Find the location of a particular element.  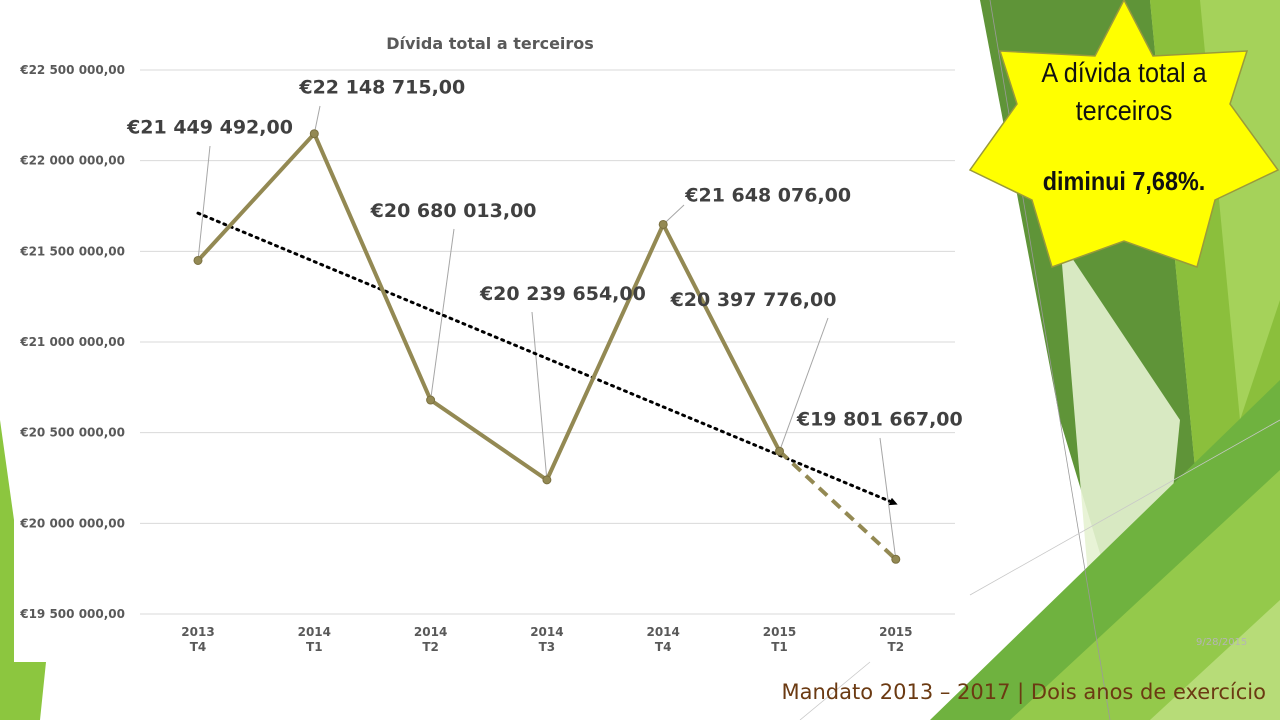

data-label: €19 801 667,00 is located at coordinates (879, 419).